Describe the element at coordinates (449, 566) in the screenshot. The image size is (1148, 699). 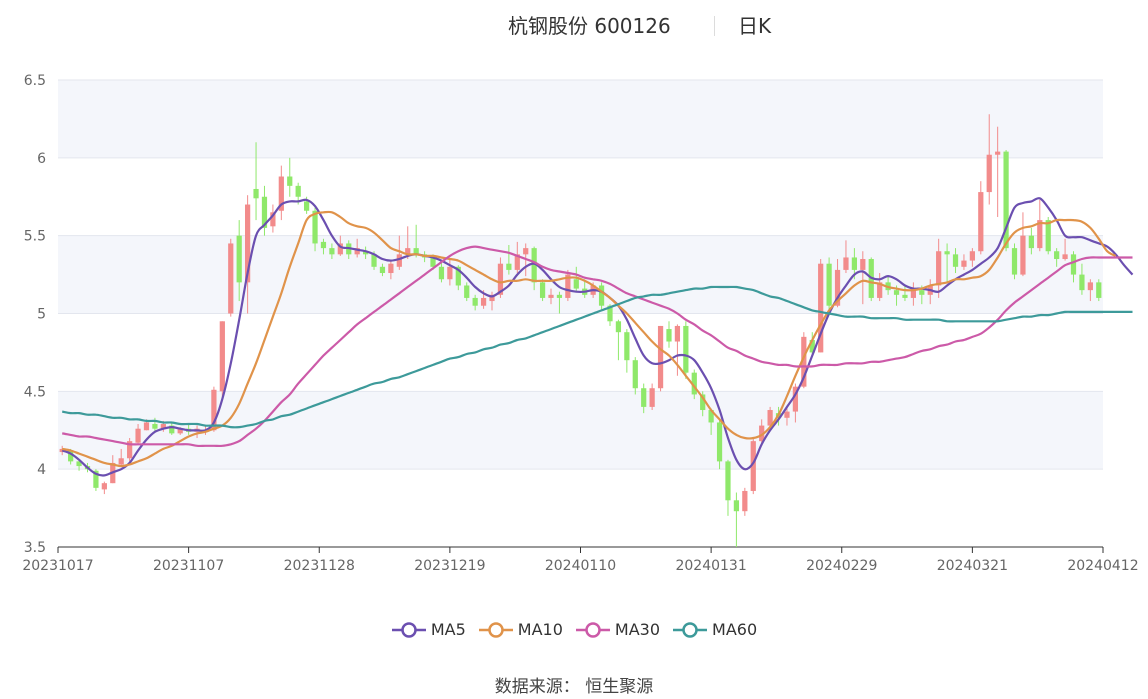
I see `x-tick-label: 20231219` at that location.